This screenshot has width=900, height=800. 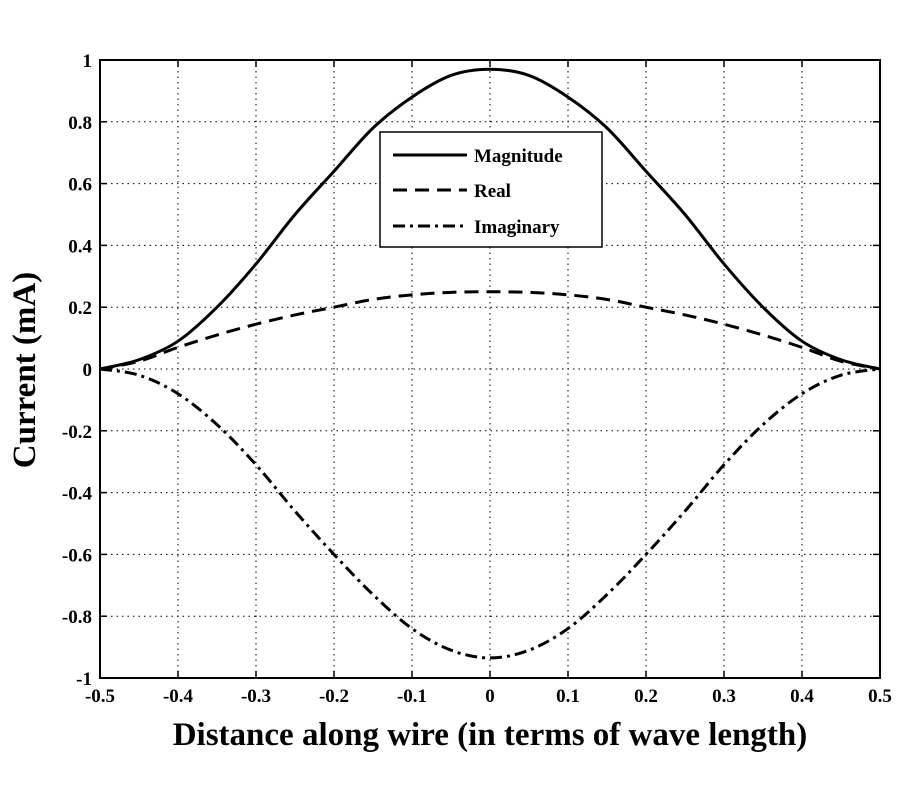 I want to click on x-tick-label: 0.4, so click(x=802, y=696).